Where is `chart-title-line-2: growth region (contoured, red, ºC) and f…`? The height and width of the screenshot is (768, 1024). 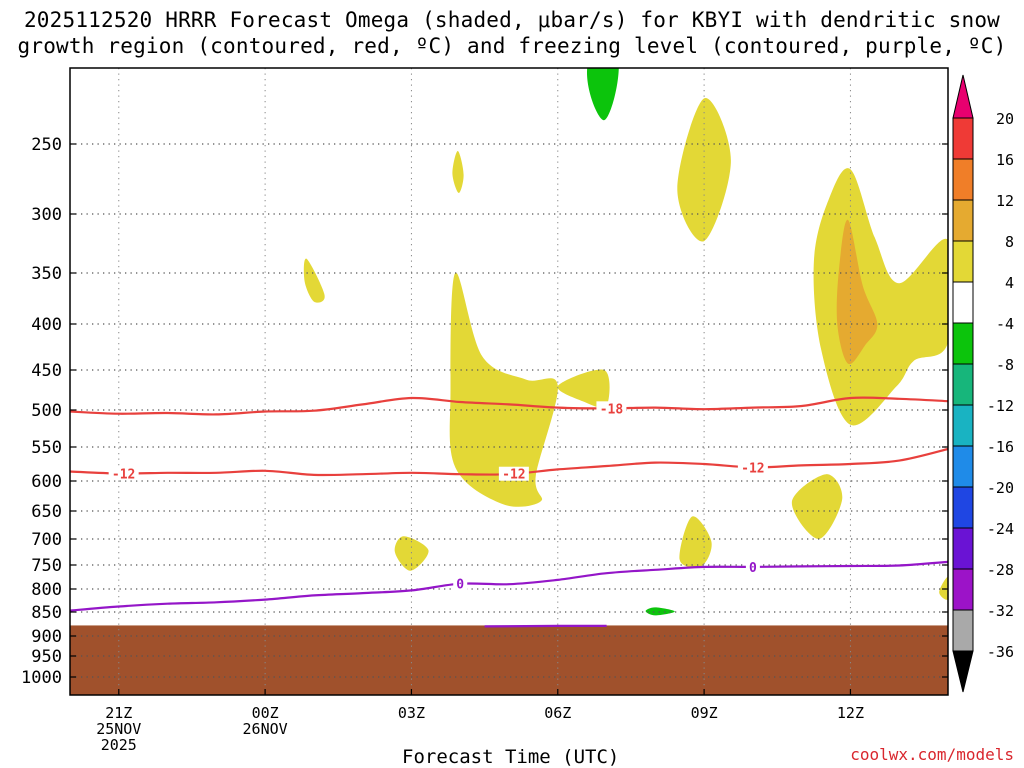
chart-title-line-2: growth region (contoured, red, ºC) and f… is located at coordinates (512, 46).